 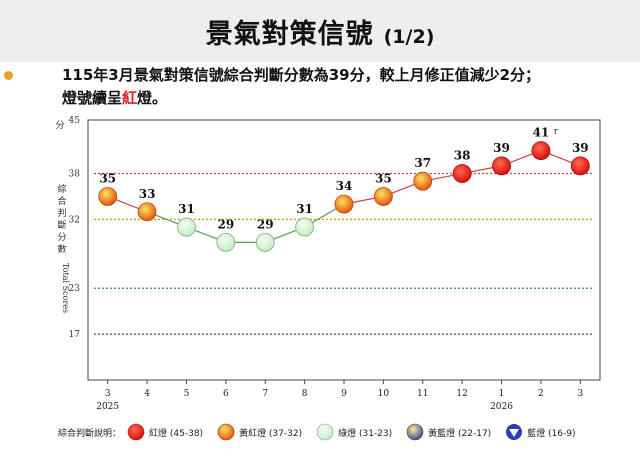 I want to click on title-page-indicator: (1/2), so click(x=409, y=37).